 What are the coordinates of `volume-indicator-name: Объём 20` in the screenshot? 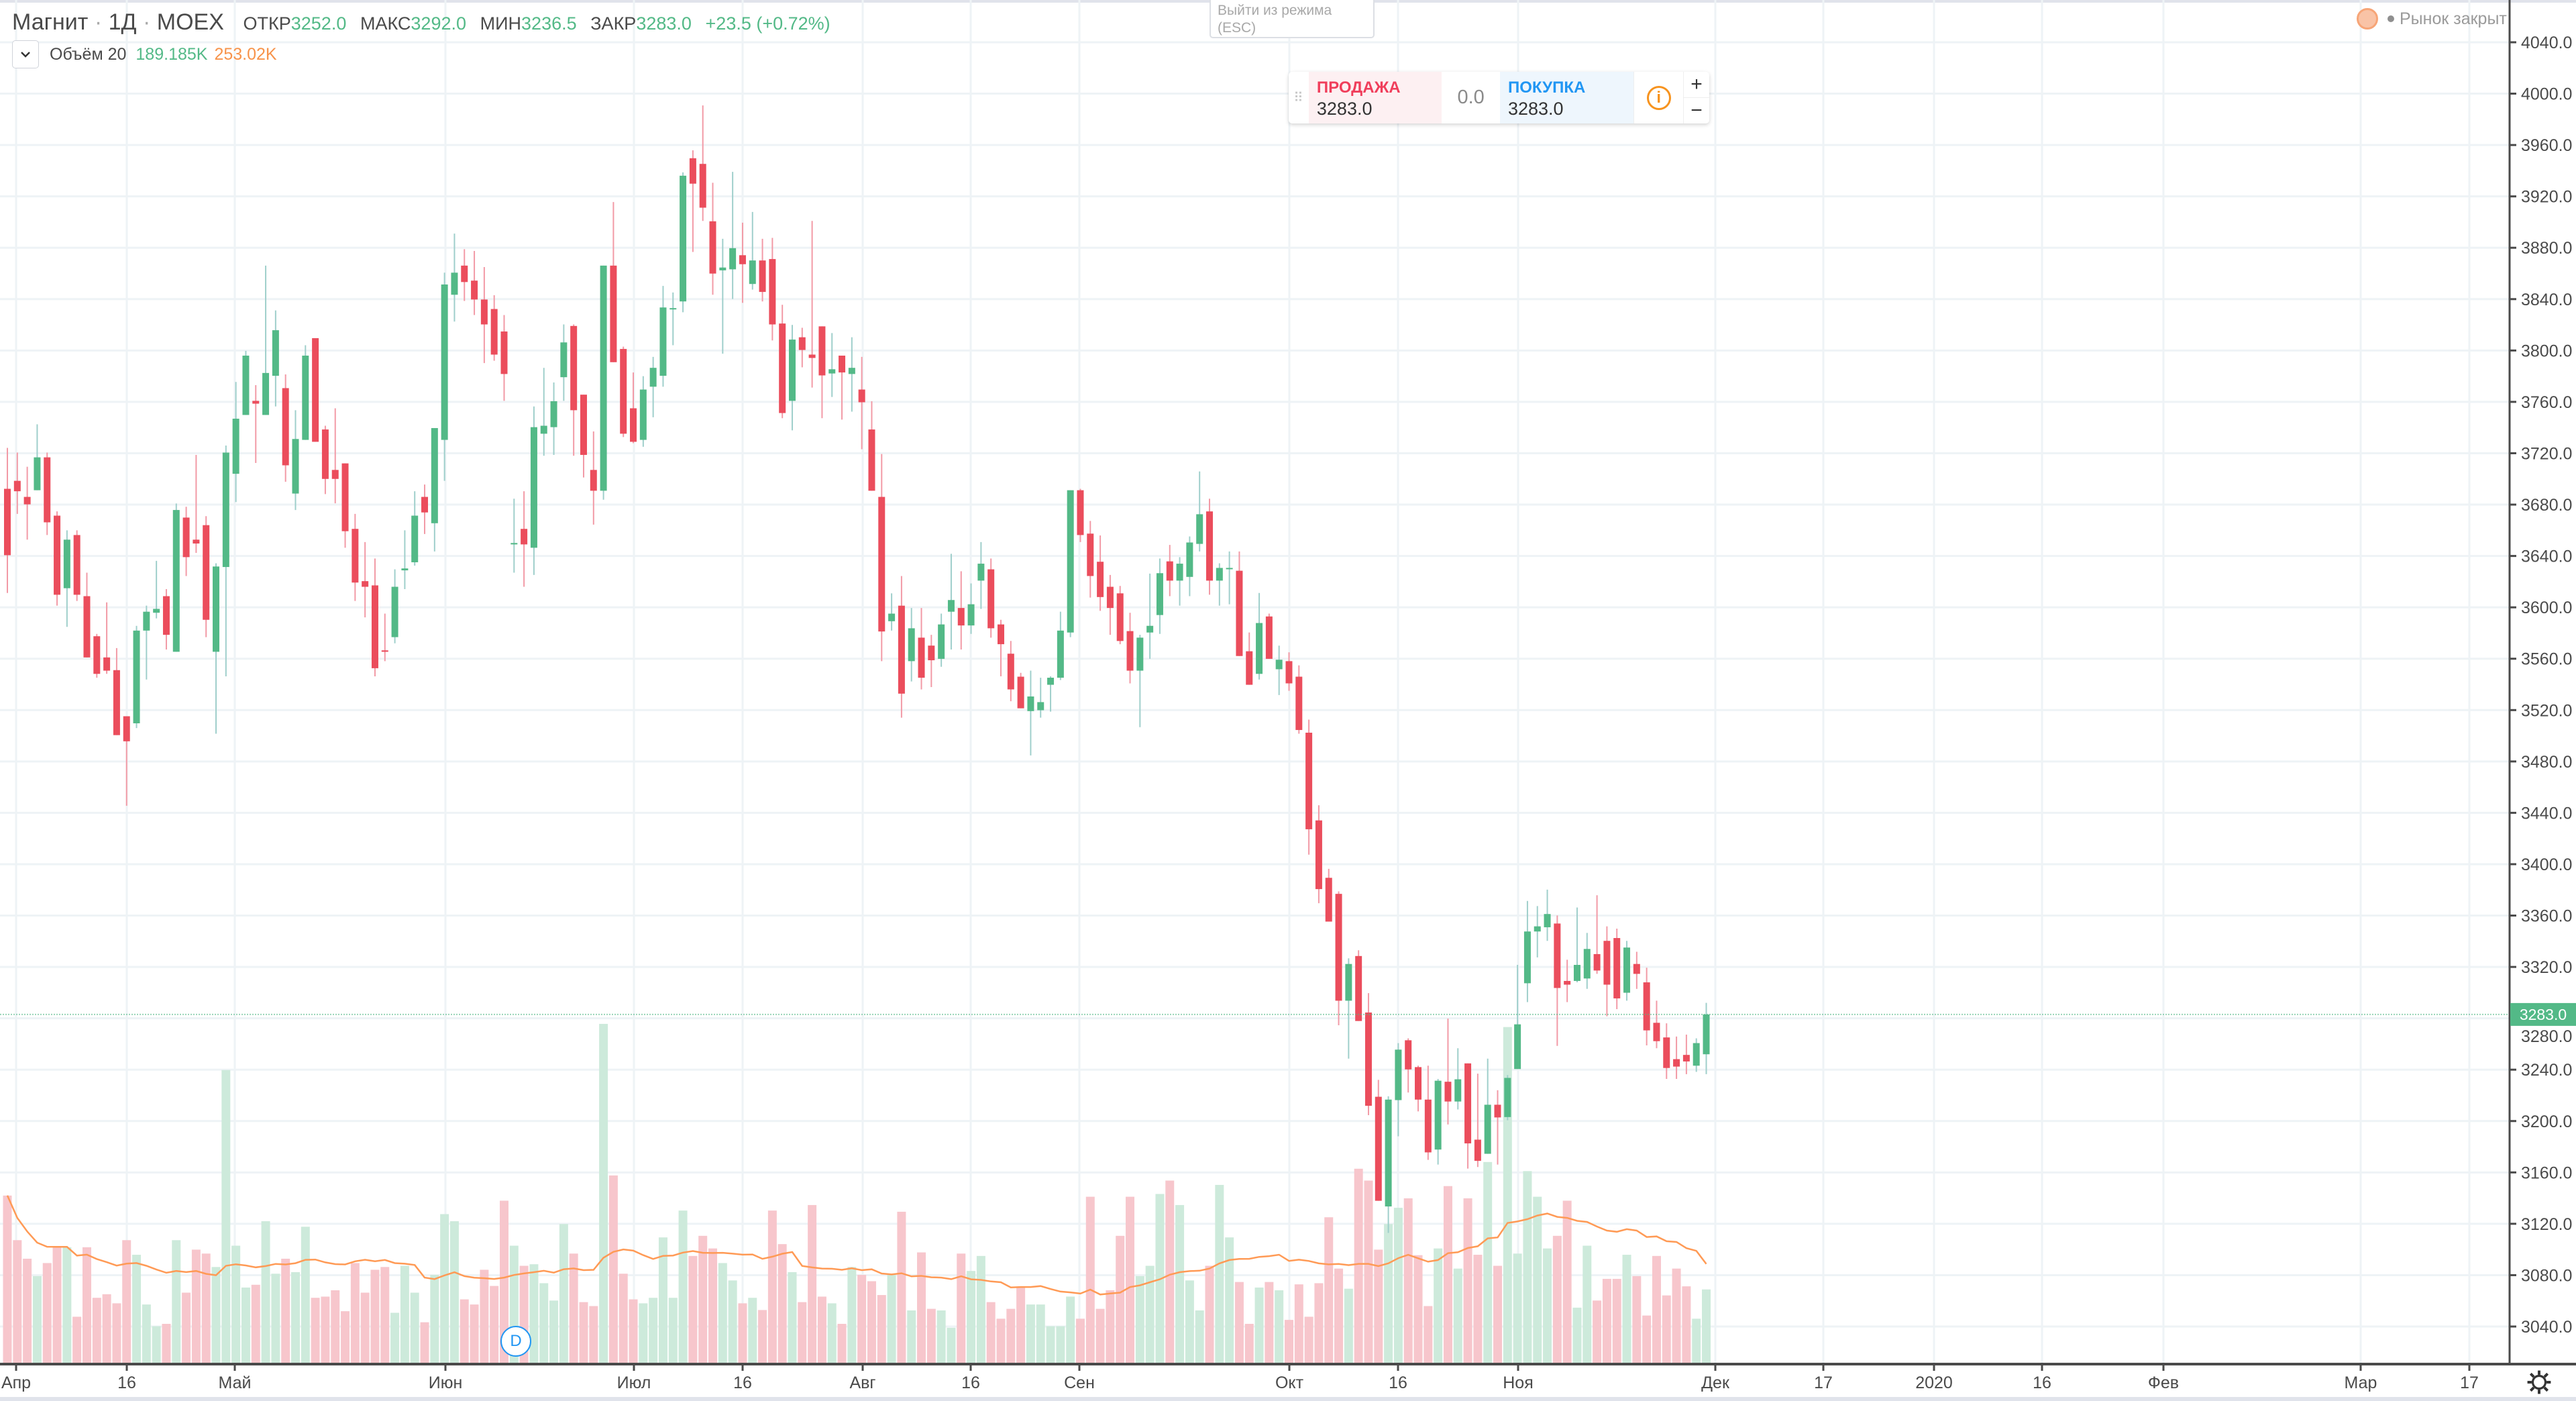 It's located at (88, 54).